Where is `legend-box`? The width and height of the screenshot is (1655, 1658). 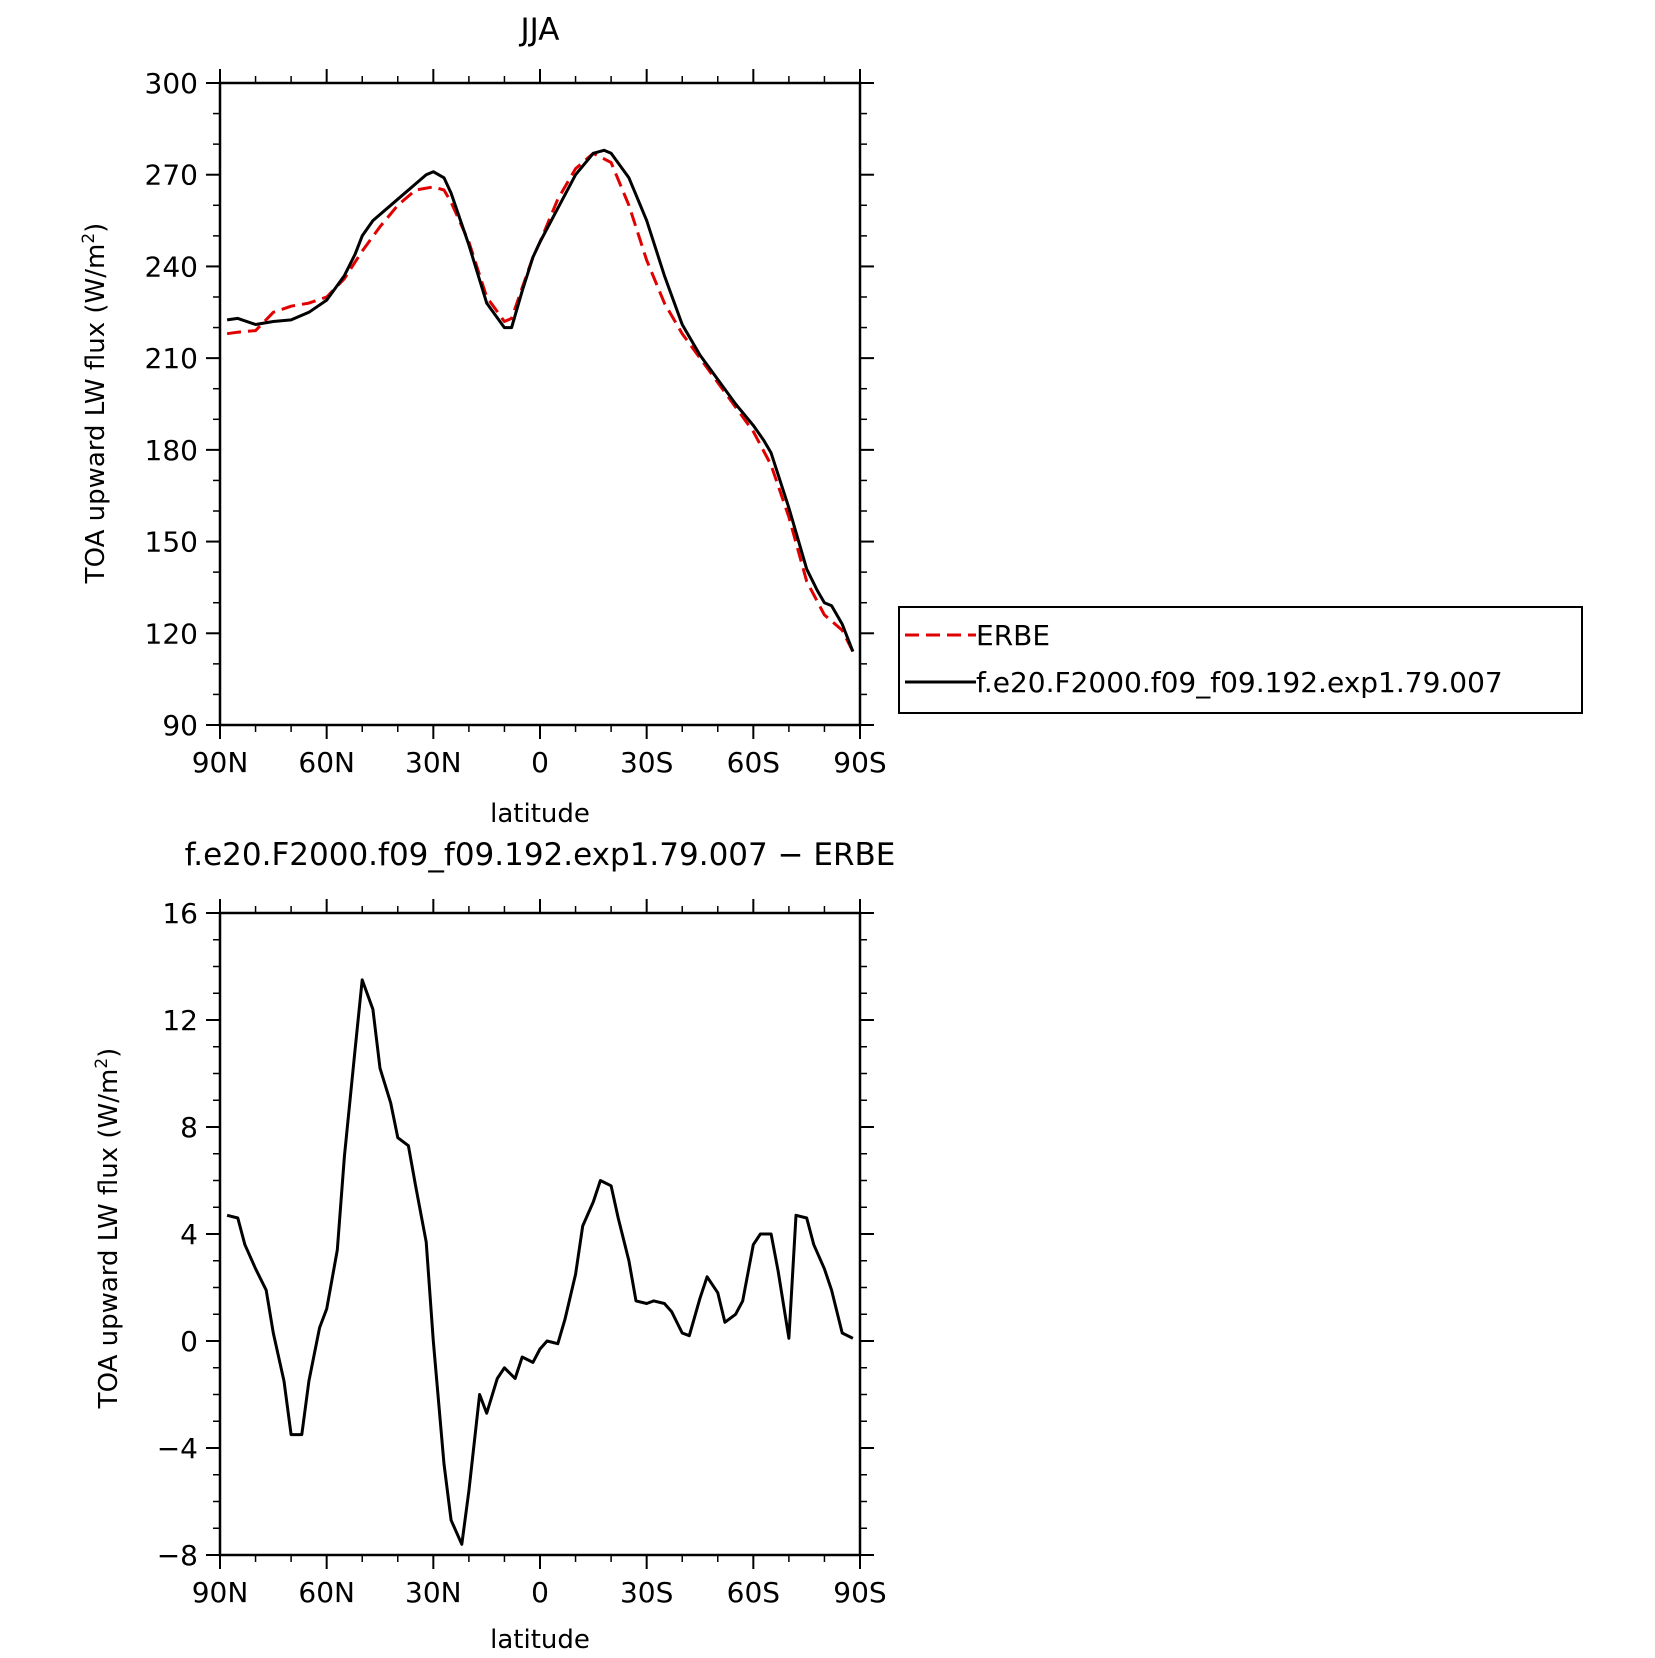 legend-box is located at coordinates (1240, 660).